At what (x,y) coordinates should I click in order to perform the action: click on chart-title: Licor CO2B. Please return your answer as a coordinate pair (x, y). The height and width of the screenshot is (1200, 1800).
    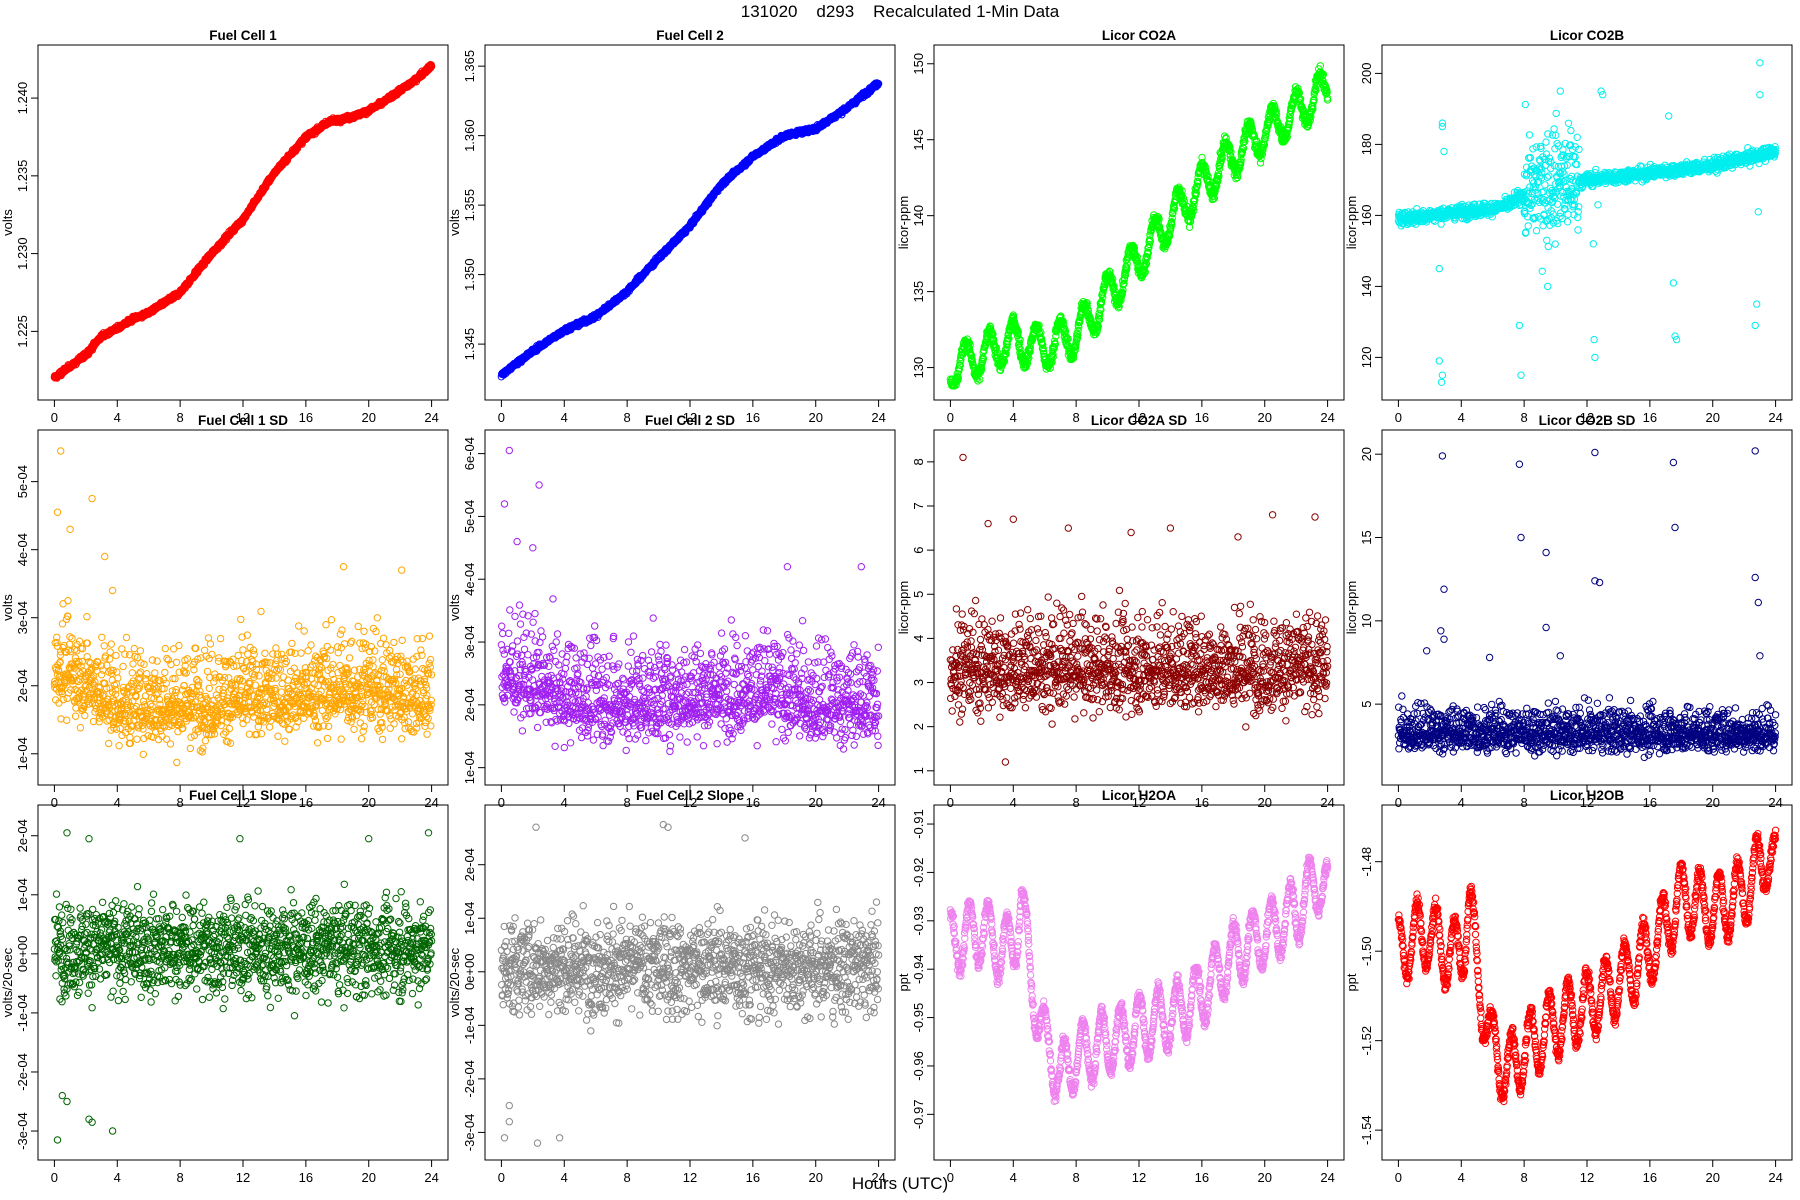
    Looking at the image, I should click on (1587, 35).